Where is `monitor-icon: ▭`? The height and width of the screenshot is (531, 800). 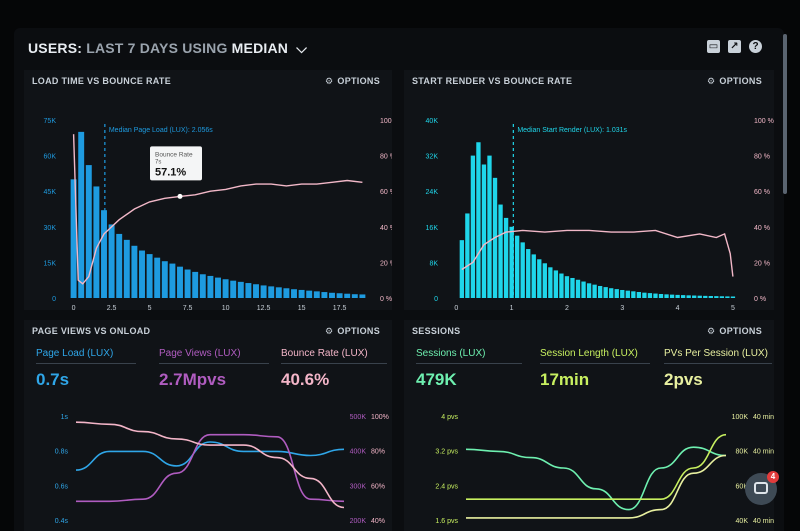
monitor-icon: ▭ is located at coordinates (713, 46).